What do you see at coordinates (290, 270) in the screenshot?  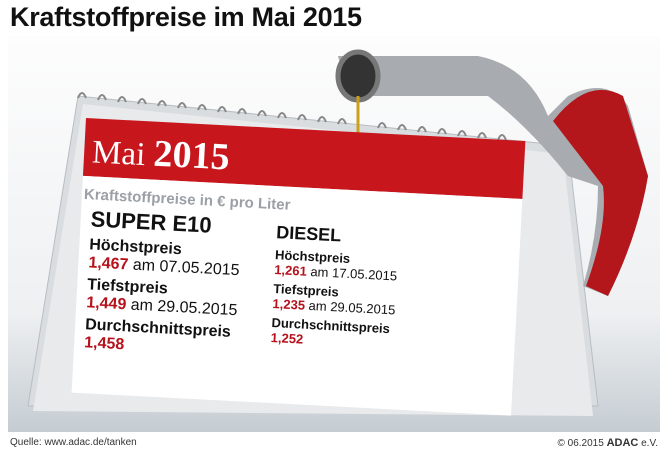 I see `max-value: 1,261` at bounding box center [290, 270].